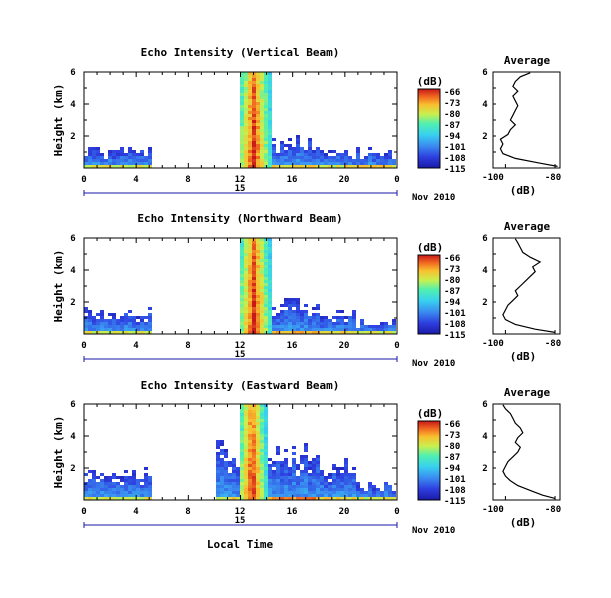 Image resolution: width=611 pixels, height=598 pixels. Describe the element at coordinates (433, 364) in the screenshot. I see `date-month-label: Nov 2010` at that location.